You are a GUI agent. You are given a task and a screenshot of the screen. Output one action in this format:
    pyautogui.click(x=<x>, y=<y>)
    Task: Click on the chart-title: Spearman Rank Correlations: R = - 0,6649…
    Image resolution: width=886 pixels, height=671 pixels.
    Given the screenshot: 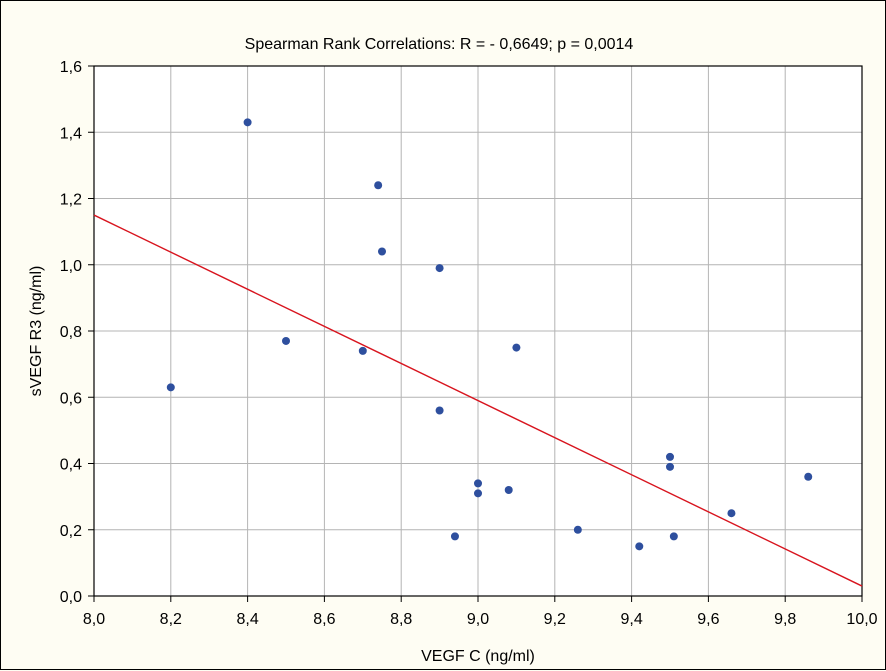 What is the action you would take?
    pyautogui.click(x=439, y=44)
    